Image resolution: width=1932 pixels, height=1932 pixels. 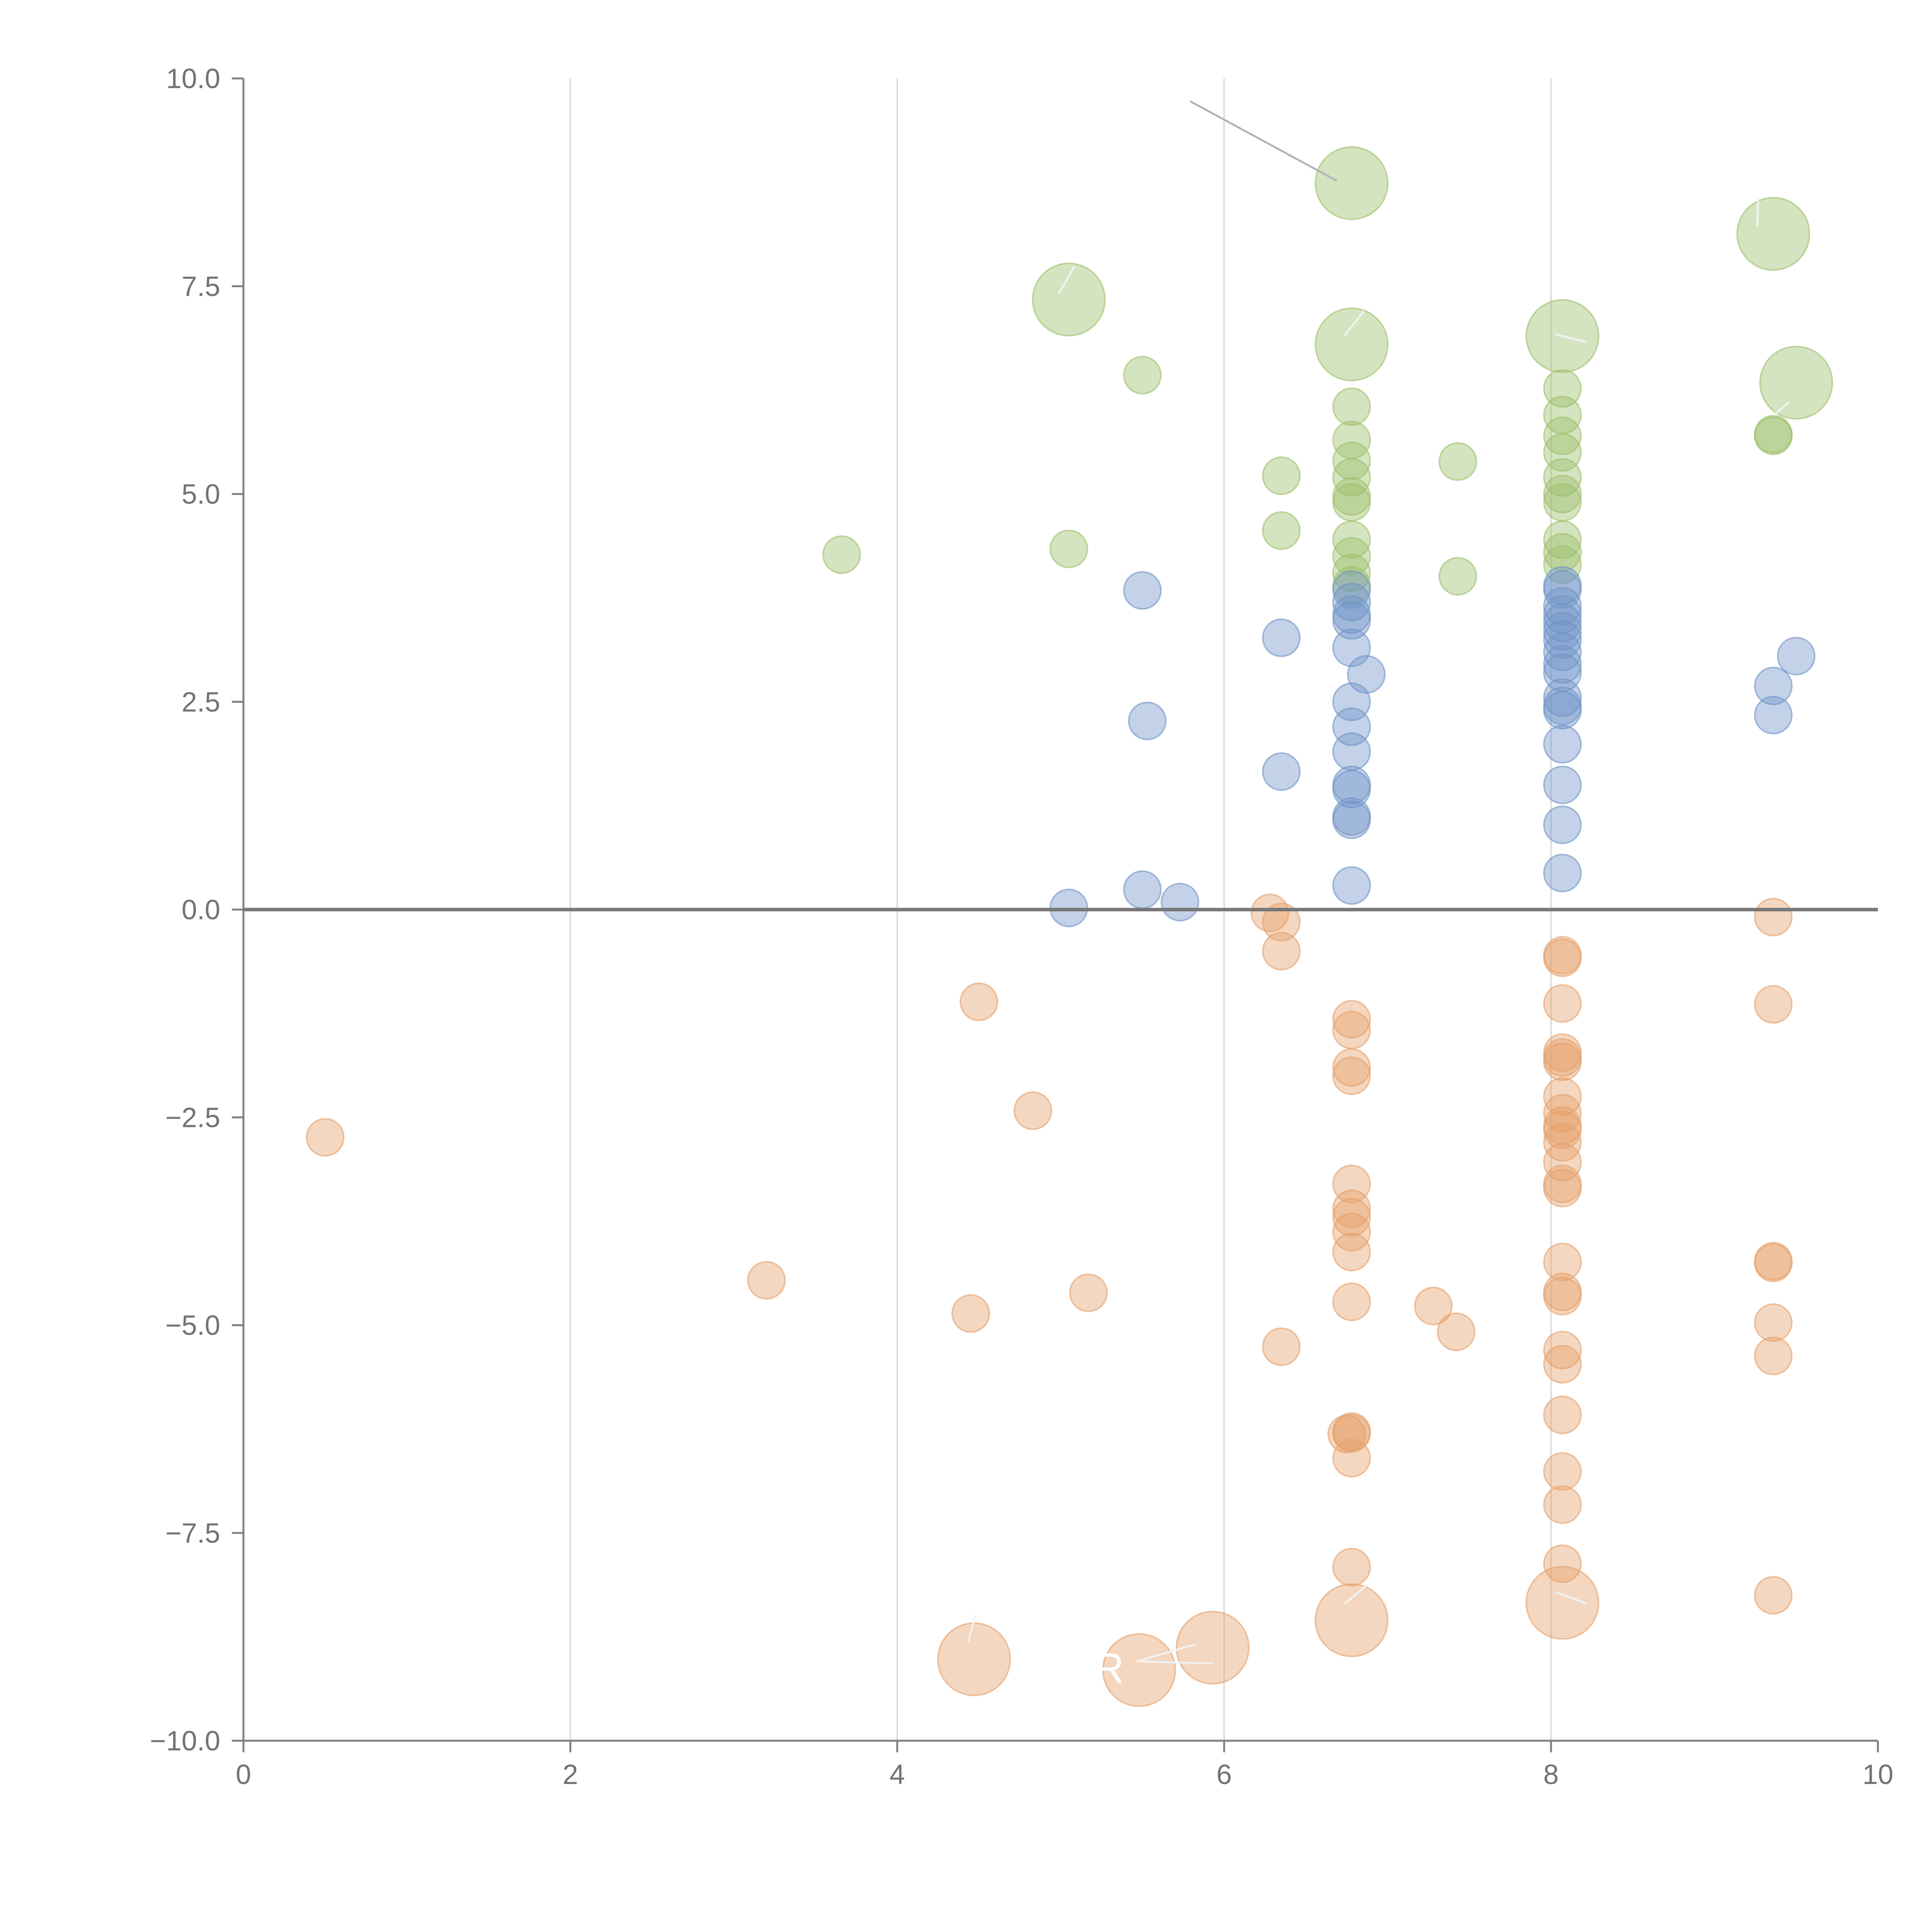 I want to click on y-tick-label: −5.0, so click(x=192, y=1326).